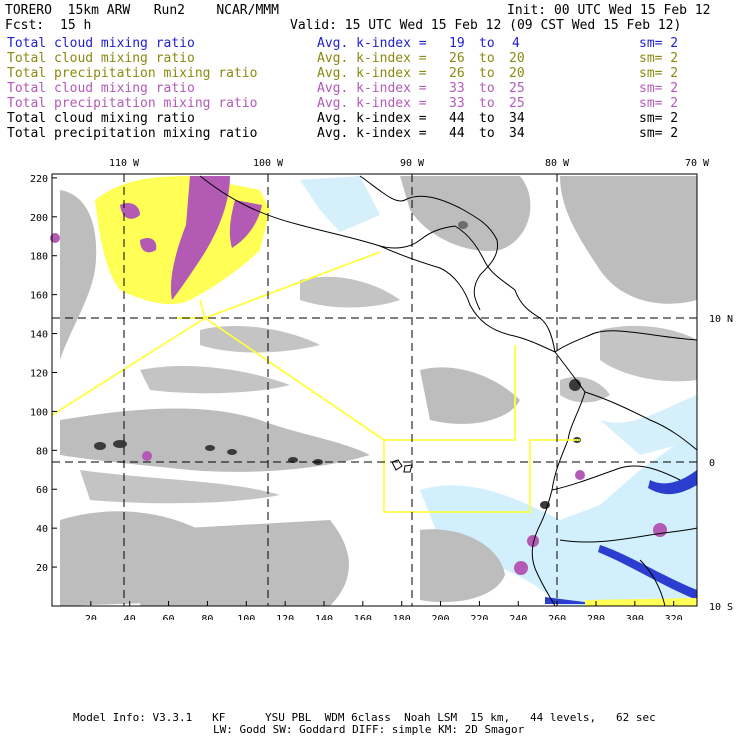  What do you see at coordinates (721, 319) in the screenshot?
I see `lat-label: 10 N` at bounding box center [721, 319].